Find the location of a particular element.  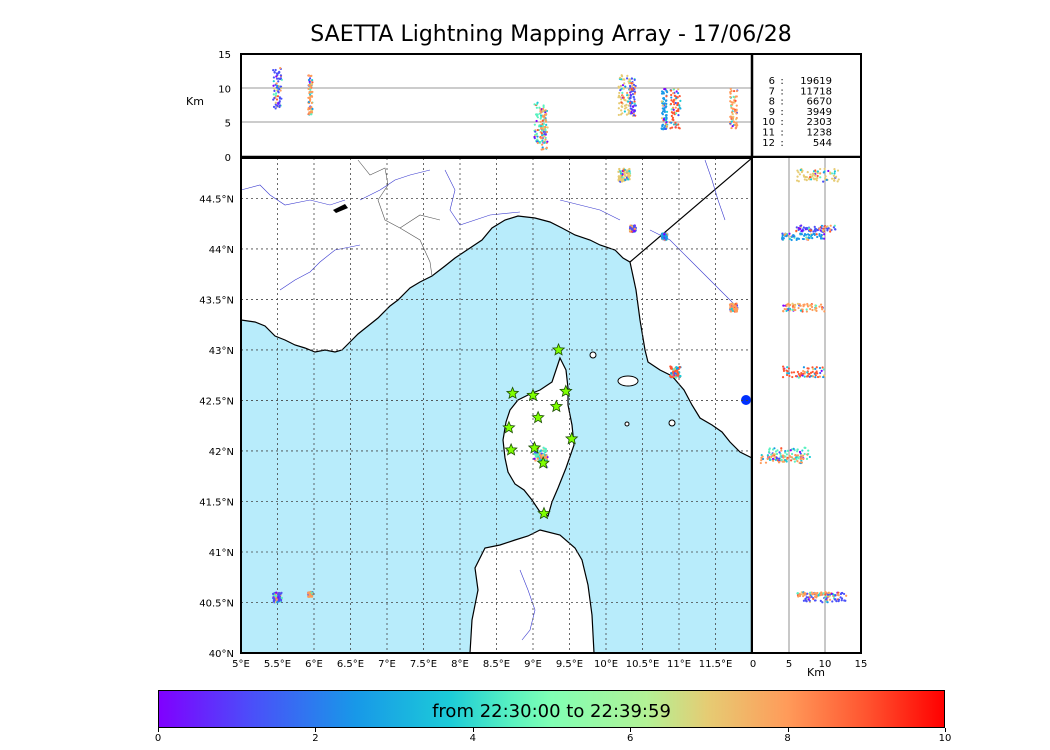

count-value: 3949 is located at coordinates (819, 112).